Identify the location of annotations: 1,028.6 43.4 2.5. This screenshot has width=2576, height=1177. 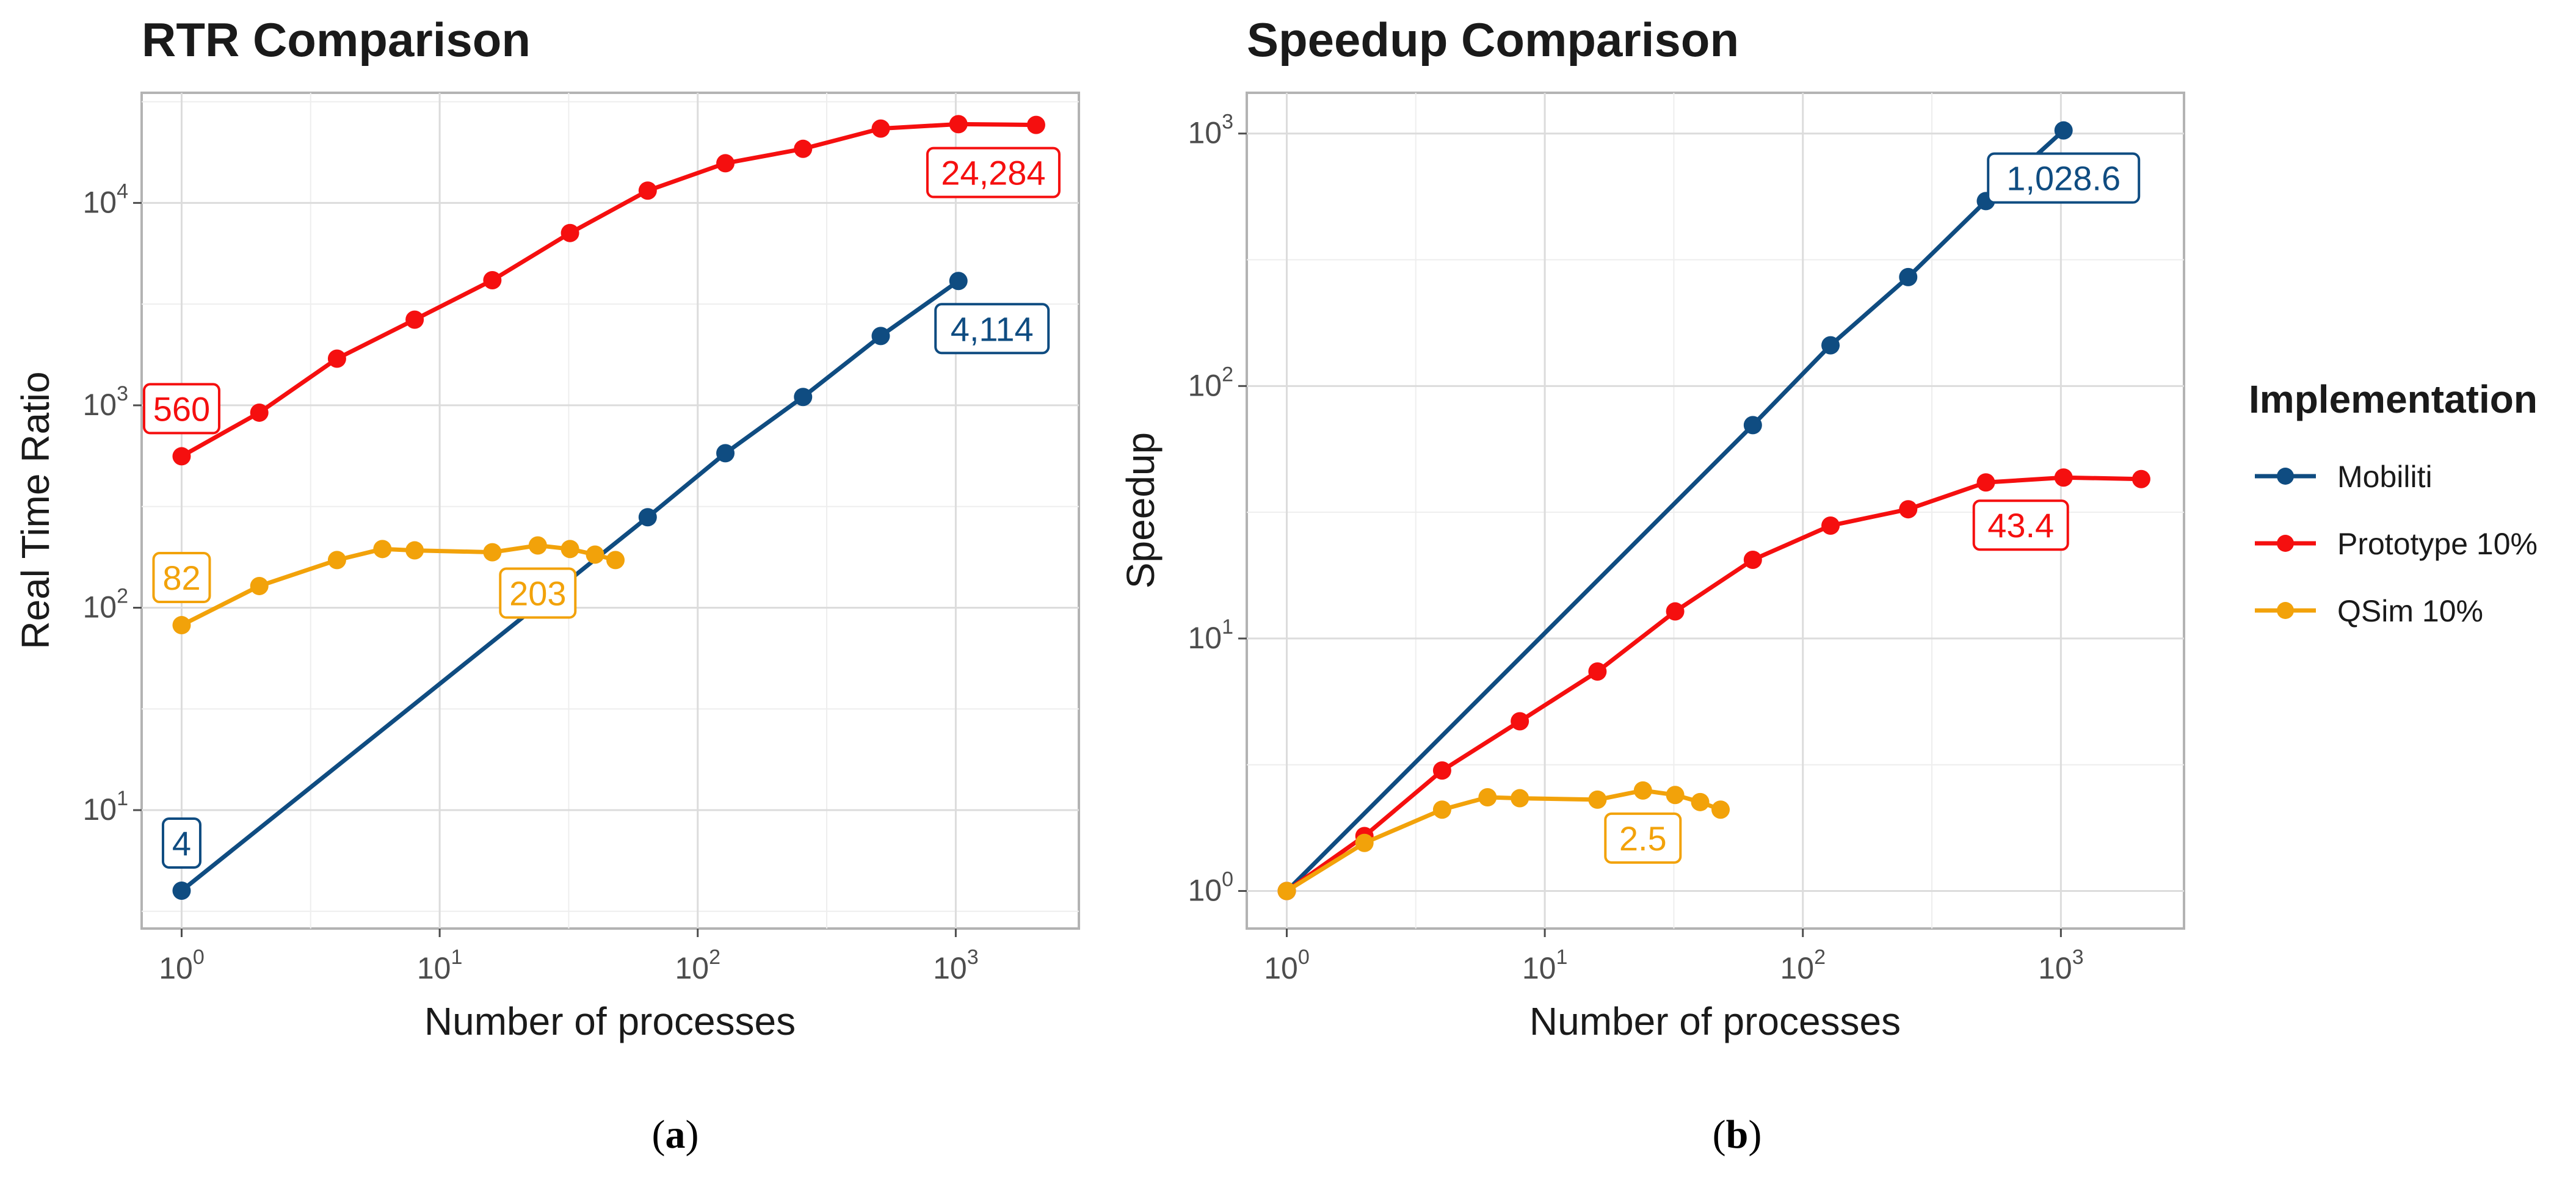
(1872, 508).